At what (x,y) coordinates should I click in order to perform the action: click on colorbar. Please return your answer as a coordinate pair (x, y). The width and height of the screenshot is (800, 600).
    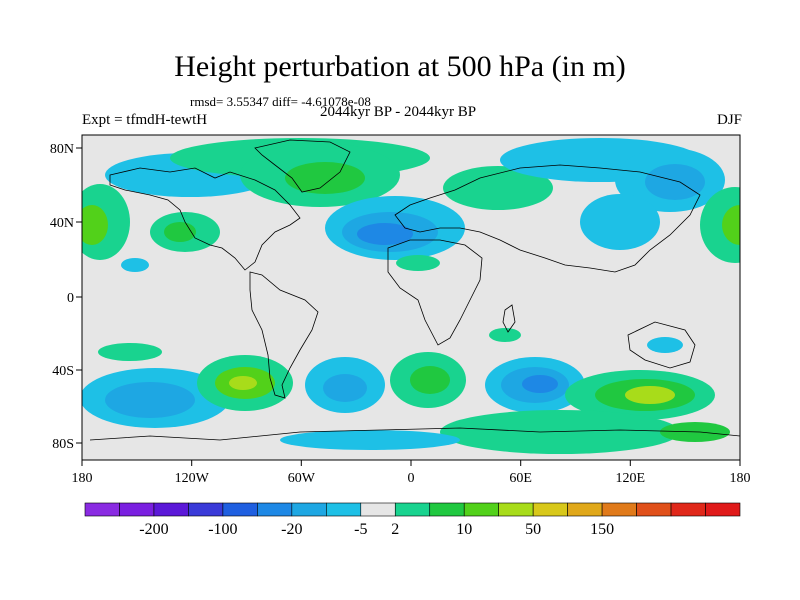
    Looking at the image, I should click on (412, 509).